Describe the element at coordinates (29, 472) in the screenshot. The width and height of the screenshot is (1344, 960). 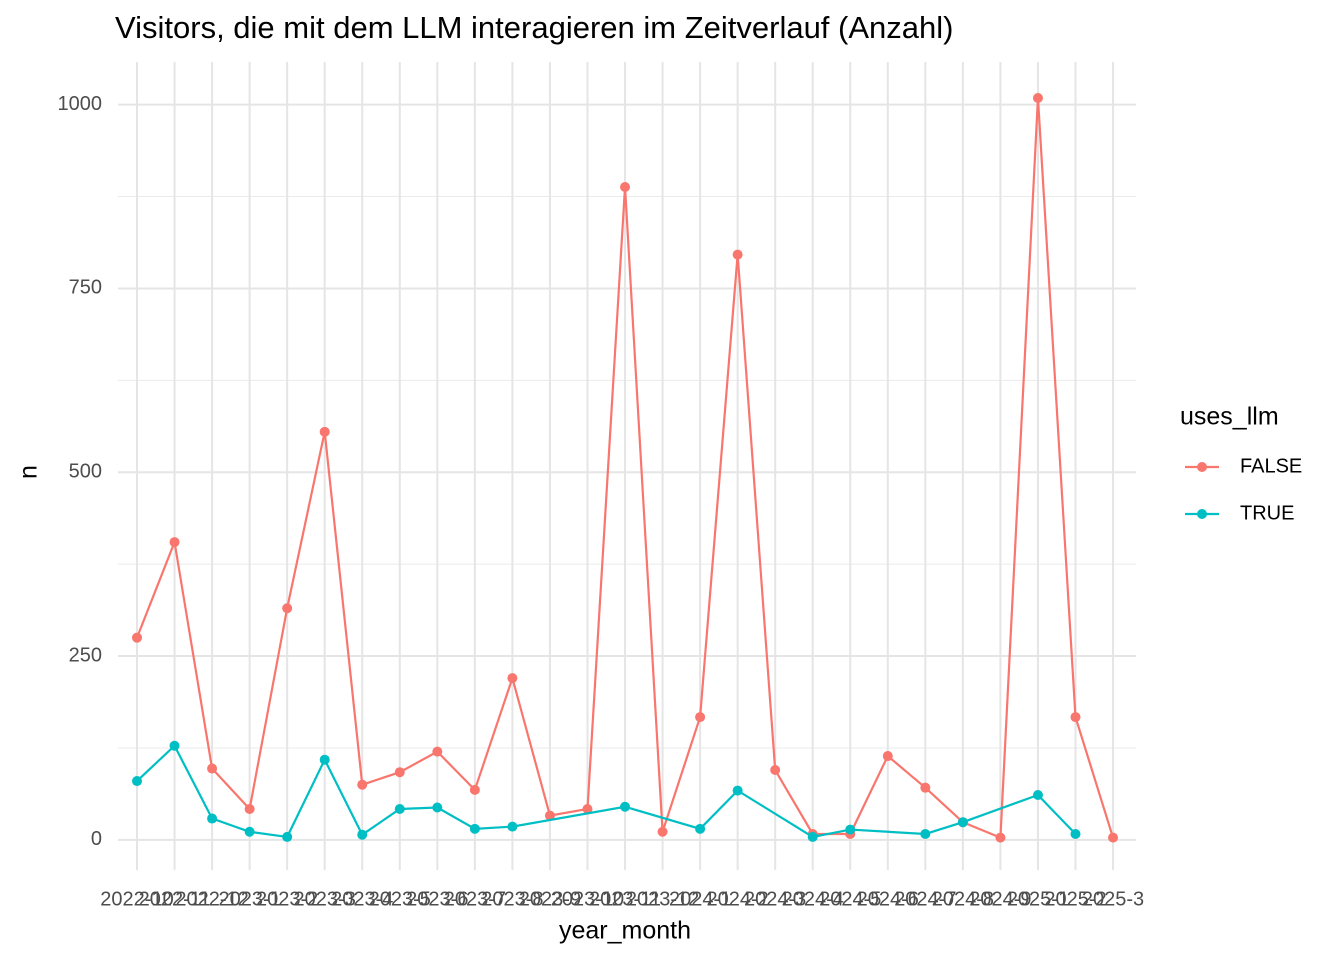
I see `y-axis-title: n` at that location.